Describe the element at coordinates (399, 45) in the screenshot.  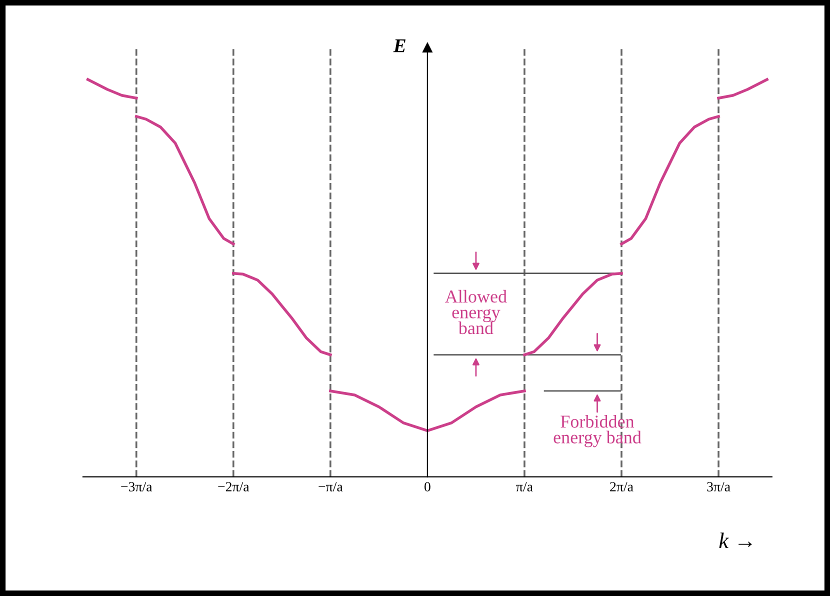
I see `y-axis-title: E` at that location.